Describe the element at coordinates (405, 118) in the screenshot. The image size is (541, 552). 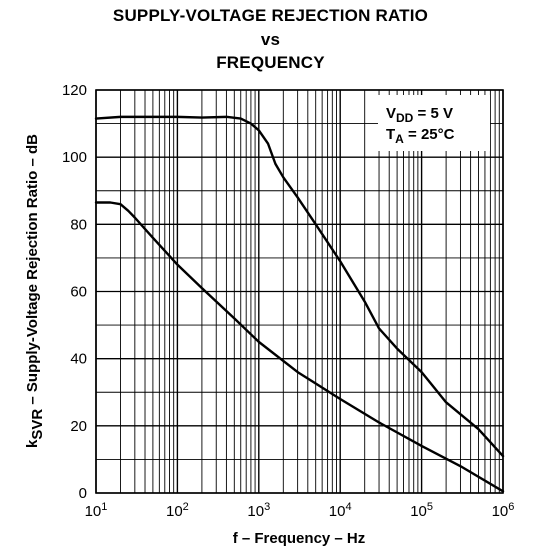
I see `annotation-vdd-sub: DD` at that location.